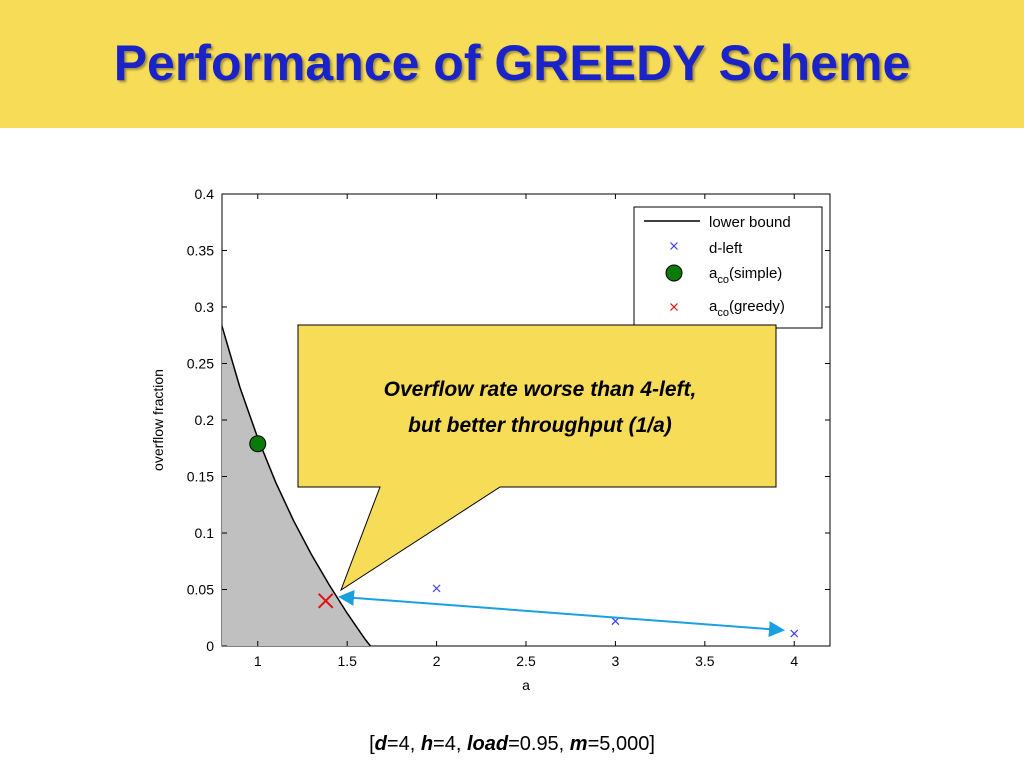 The height and width of the screenshot is (768, 1024). What do you see at coordinates (750, 222) in the screenshot?
I see `legend-lower-bound-label: lower bound` at bounding box center [750, 222].